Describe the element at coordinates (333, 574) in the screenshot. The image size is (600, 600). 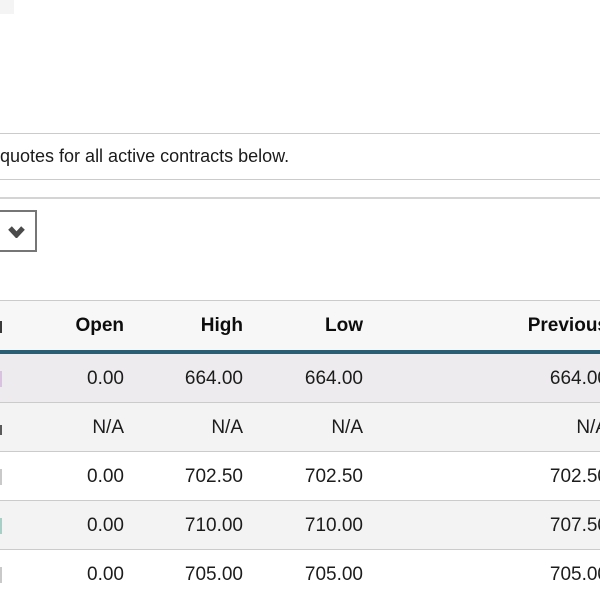
I see `cell-low: 705.00` at that location.